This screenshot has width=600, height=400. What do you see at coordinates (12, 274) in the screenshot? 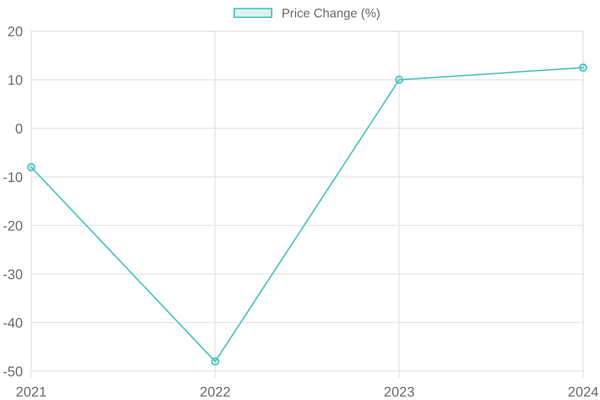
I see `y-tick-label: -30` at bounding box center [12, 274].